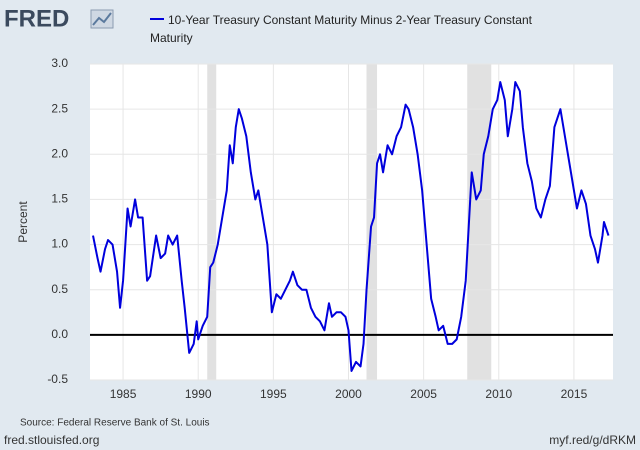 This screenshot has width=640, height=450. I want to click on y-axis-label: Percent, so click(23, 222).